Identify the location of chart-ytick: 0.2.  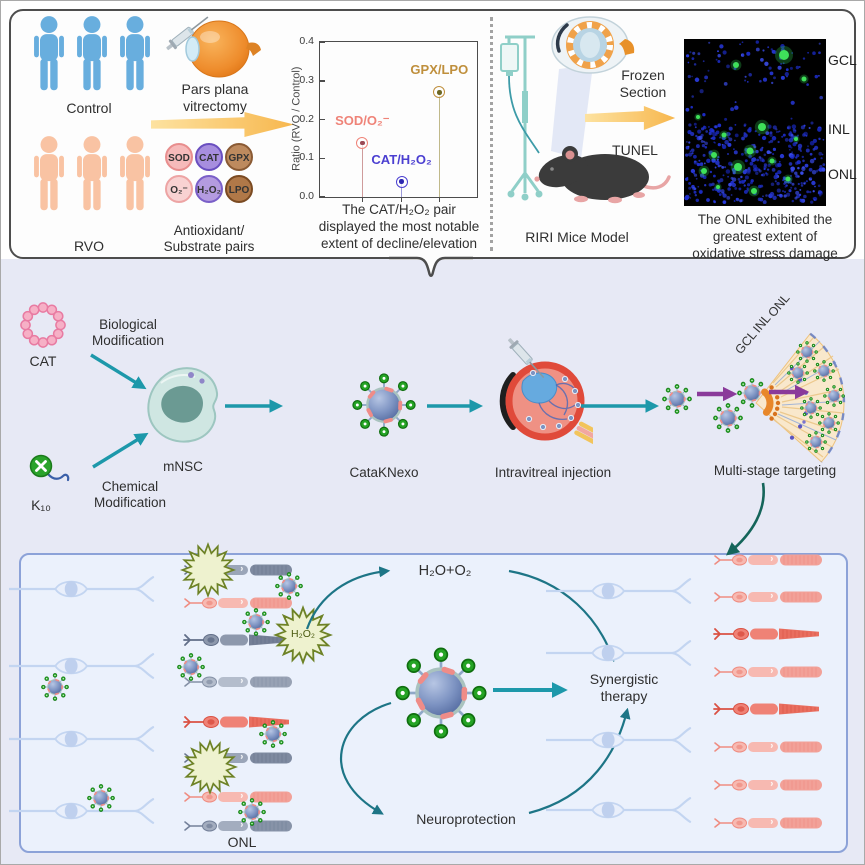
(306, 118).